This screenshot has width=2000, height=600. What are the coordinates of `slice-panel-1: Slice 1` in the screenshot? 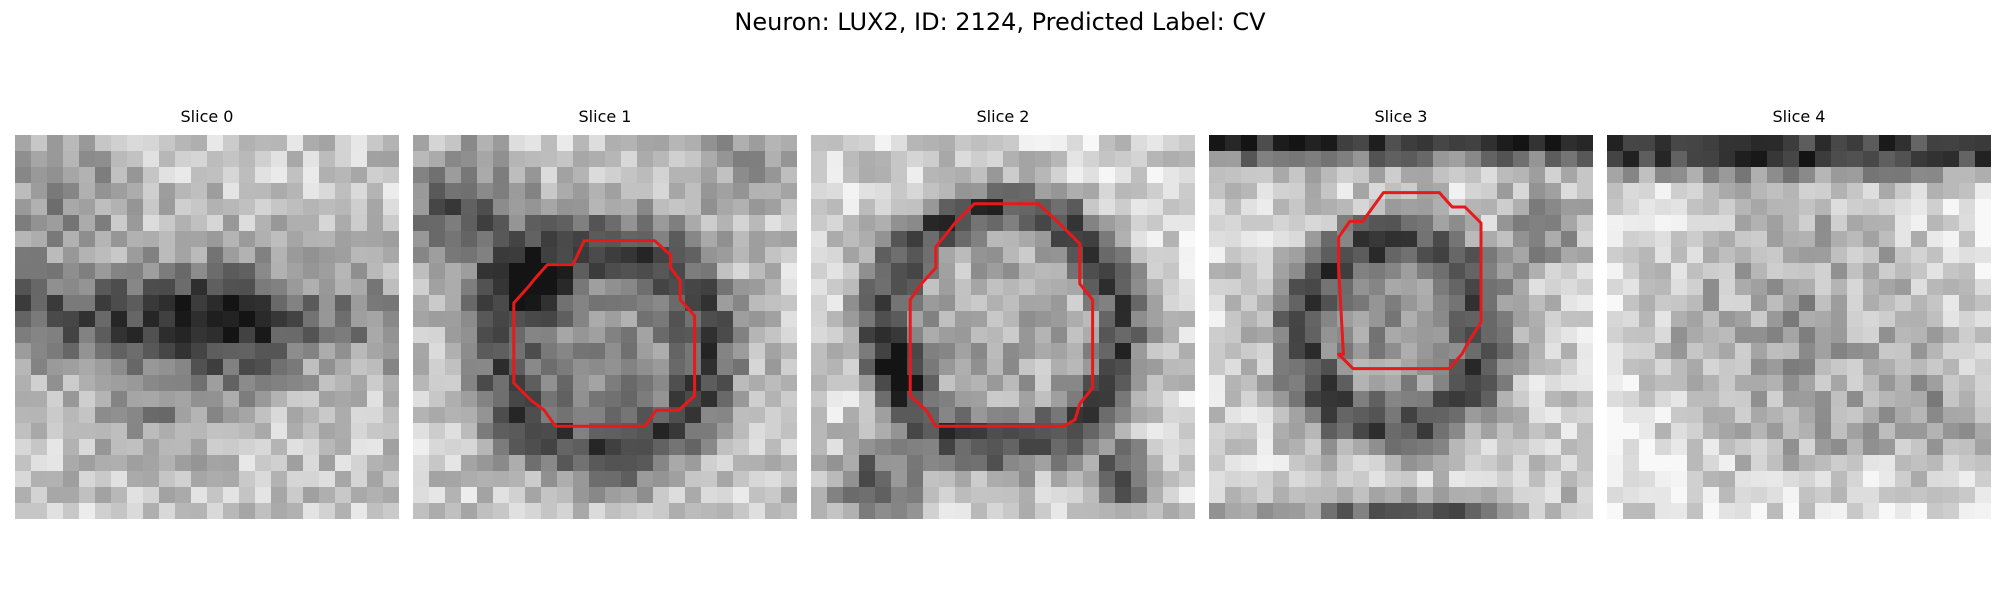 It's located at (605, 313).